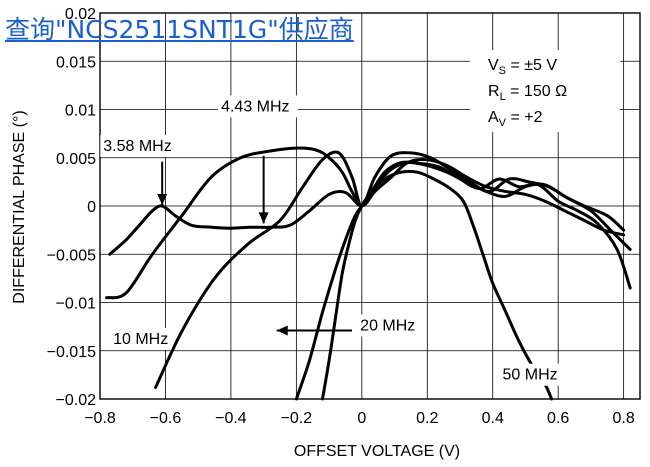 The width and height of the screenshot is (650, 467). I want to click on annotation-label: 10 MHz, so click(140, 339).